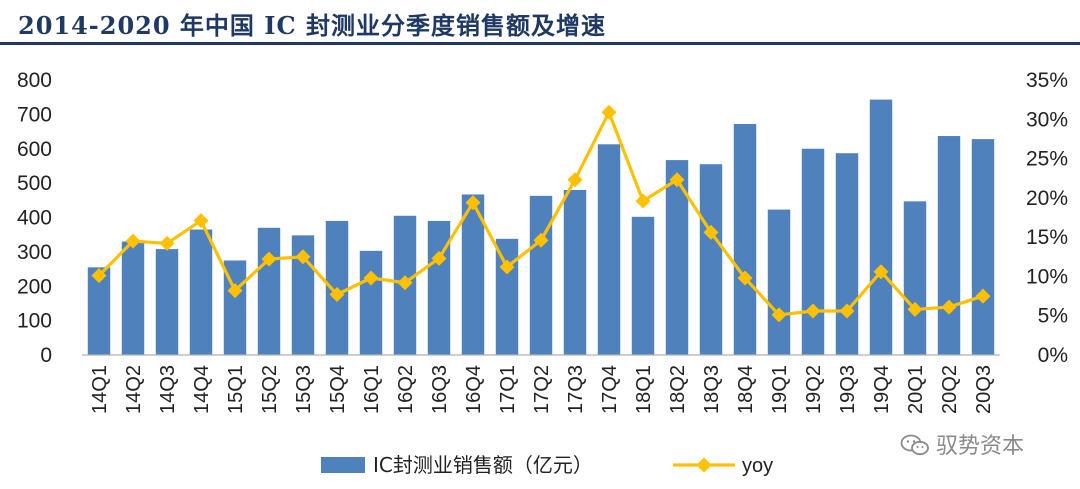 This screenshot has height=489, width=1080. Describe the element at coordinates (439, 287) in the screenshot. I see `bar-16Q3` at that location.